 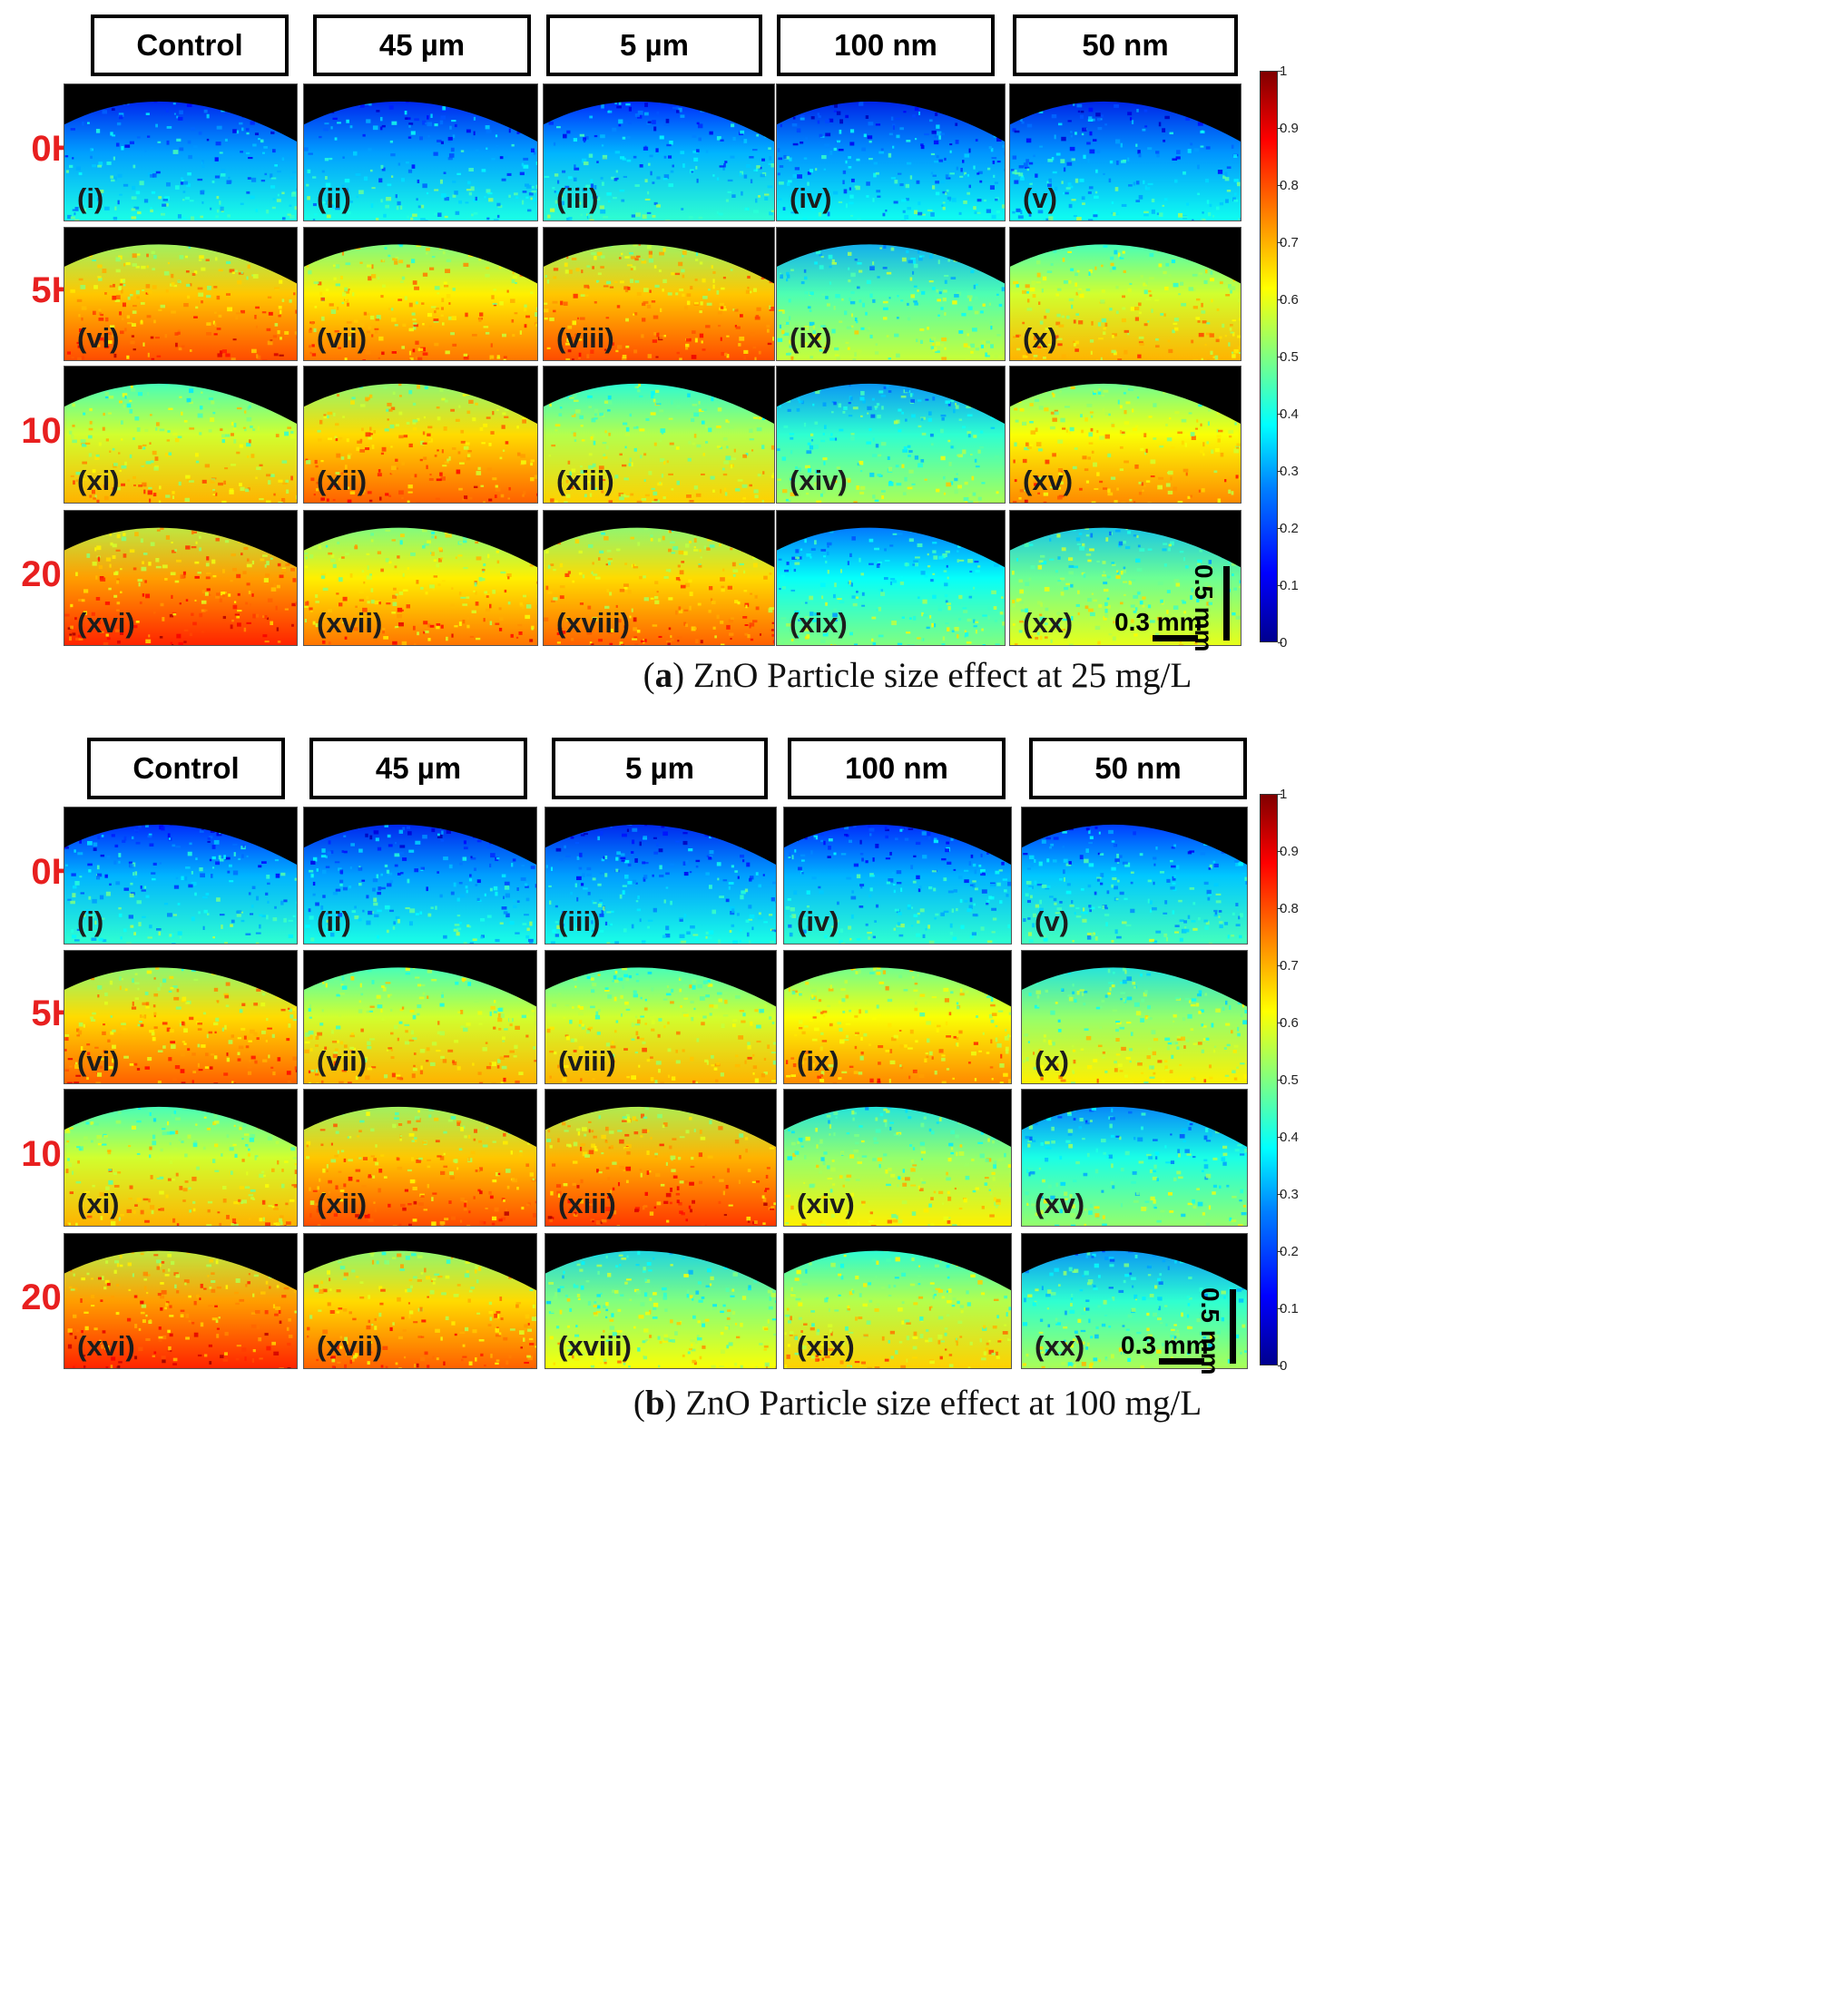 What do you see at coordinates (1290, 1309) in the screenshot?
I see `colorbar-tick-label: 0.1` at bounding box center [1290, 1309].